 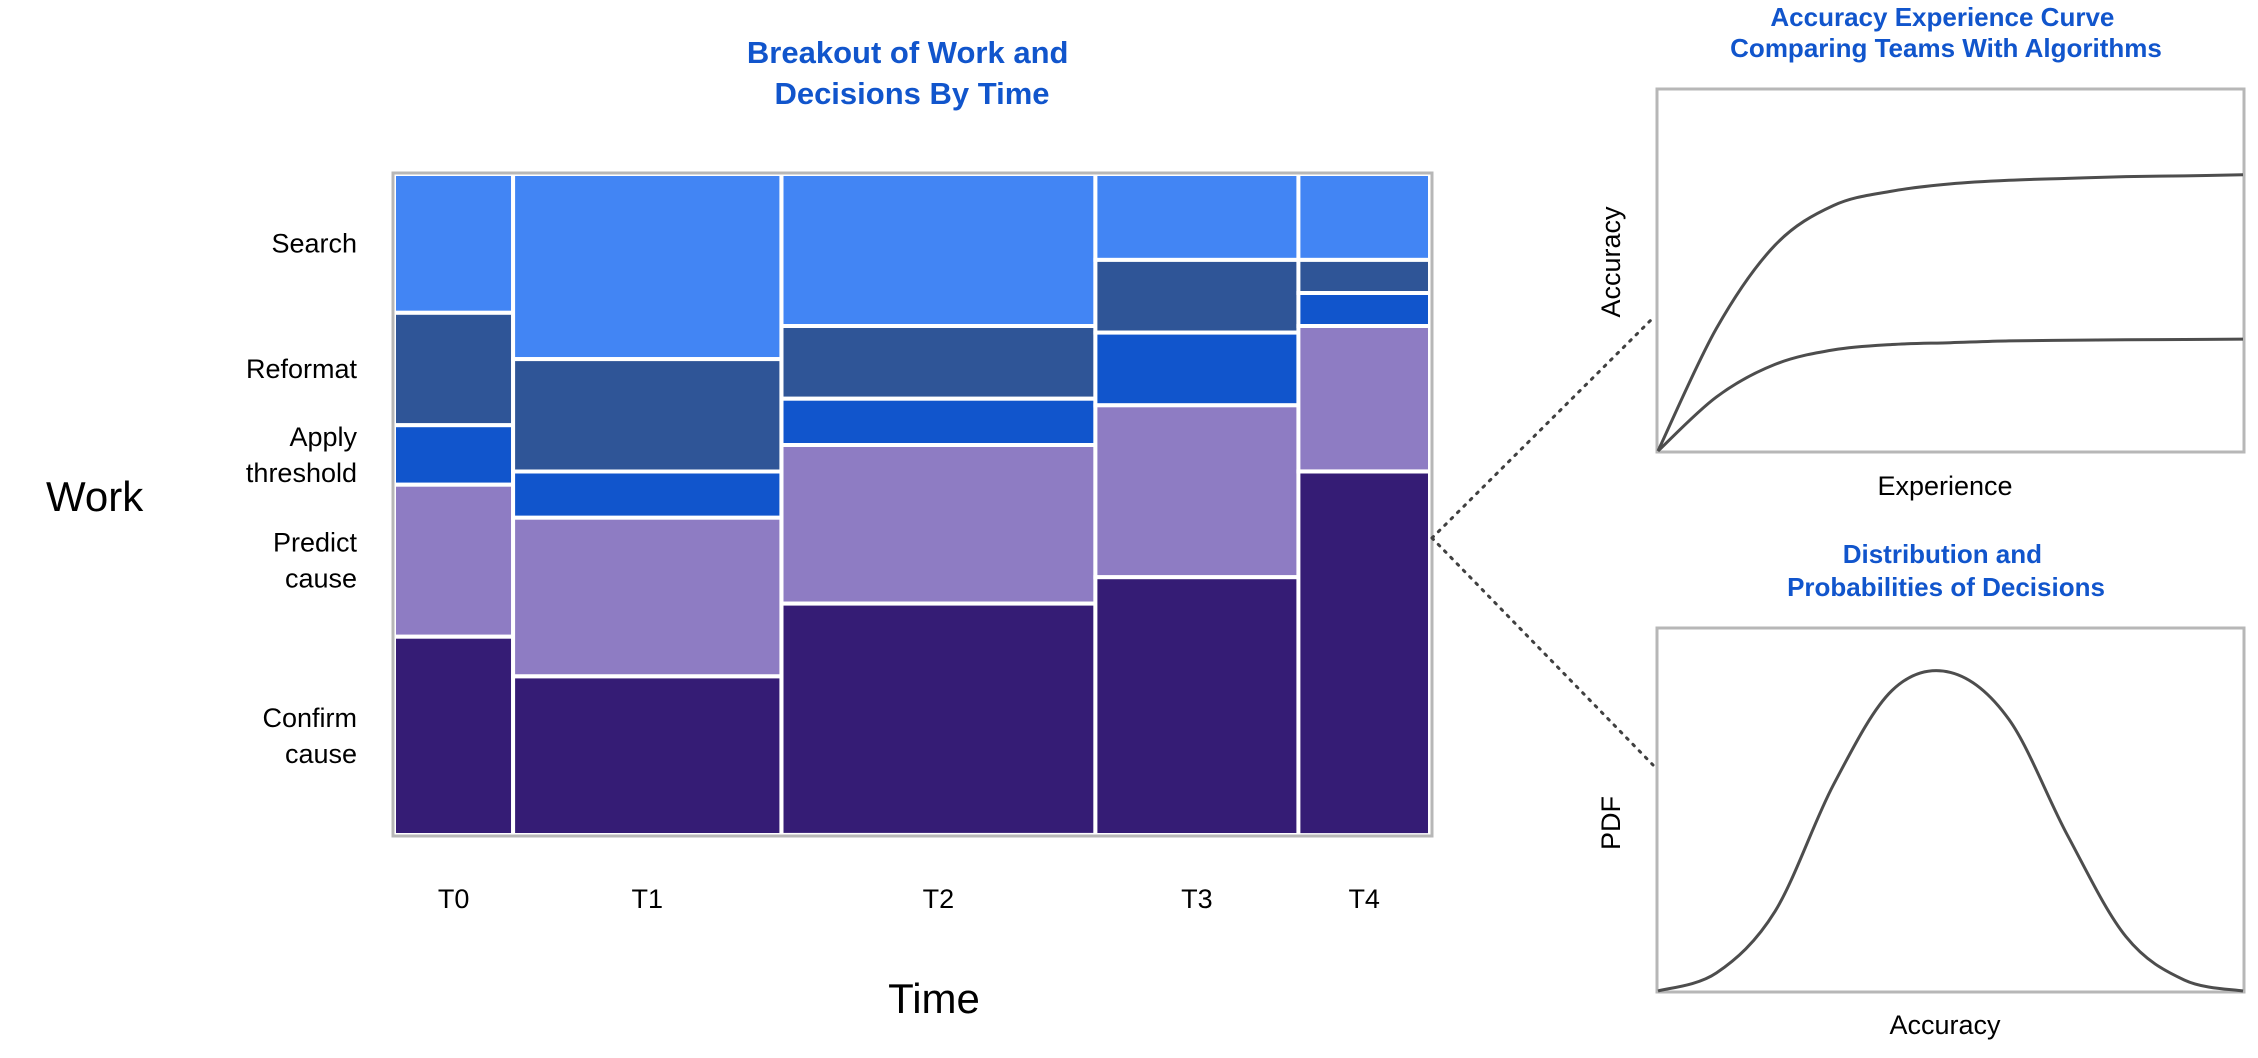 I want to click on mosaic-y-axis-label: Work, so click(x=95, y=496).